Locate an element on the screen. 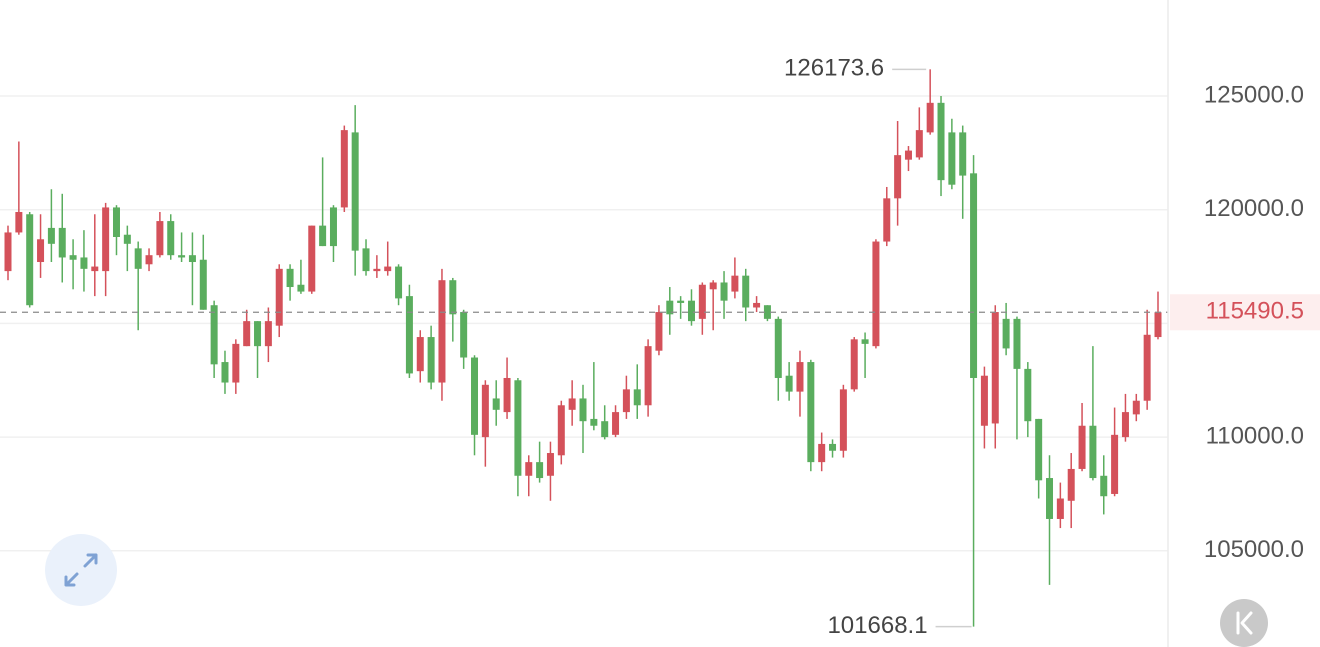 Image resolution: width=1320 pixels, height=647 pixels. jump-latest-icon is located at coordinates (1244, 623).